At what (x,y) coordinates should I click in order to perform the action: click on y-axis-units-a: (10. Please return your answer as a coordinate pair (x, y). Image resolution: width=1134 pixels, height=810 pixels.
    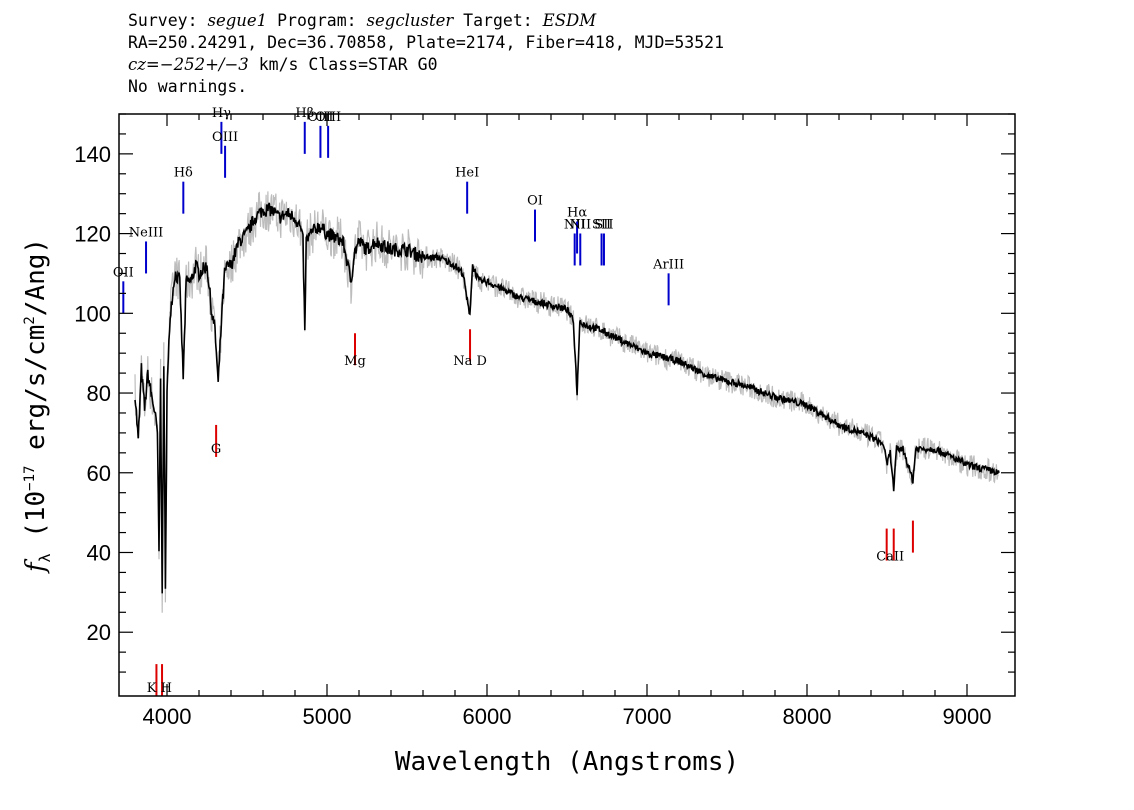
    Looking at the image, I should click on (36, 522).